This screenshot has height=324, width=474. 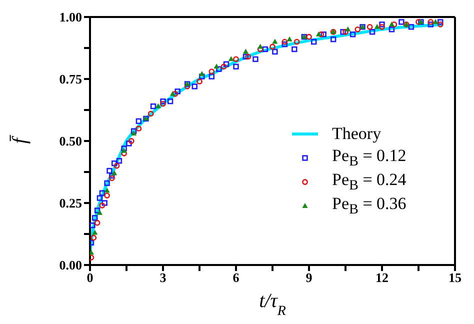 I want to click on x-axis-title: t/τ$_{R}$, so click(x=272, y=304).